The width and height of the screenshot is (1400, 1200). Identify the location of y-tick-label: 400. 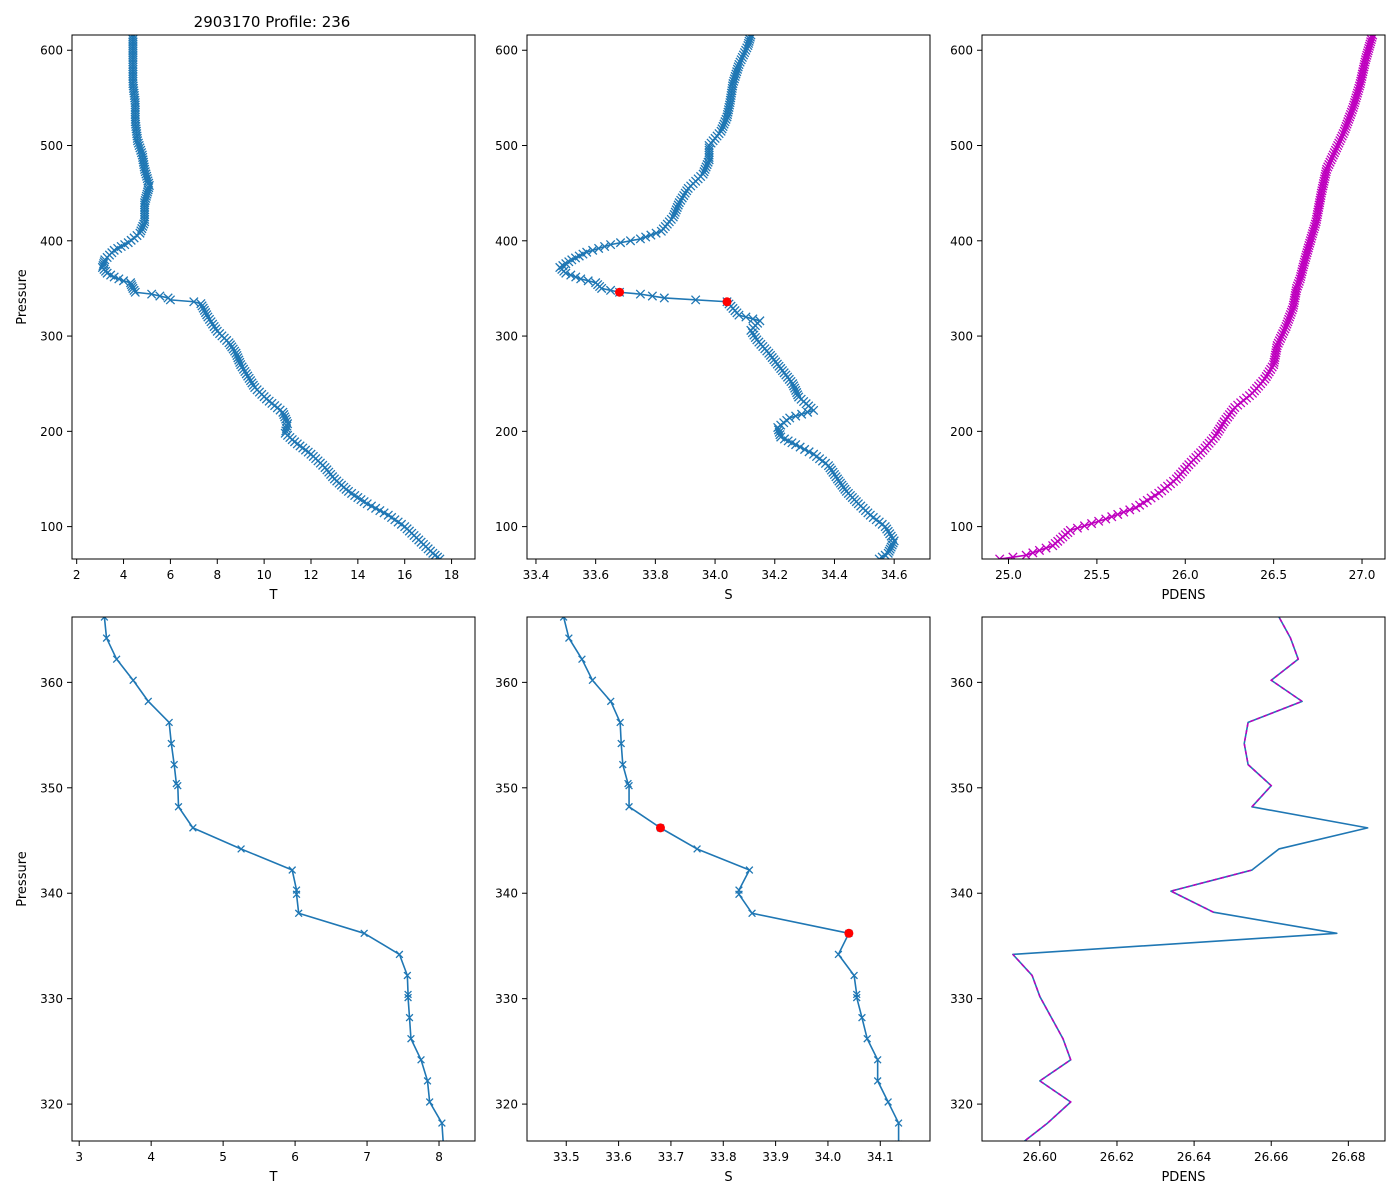
(51, 241).